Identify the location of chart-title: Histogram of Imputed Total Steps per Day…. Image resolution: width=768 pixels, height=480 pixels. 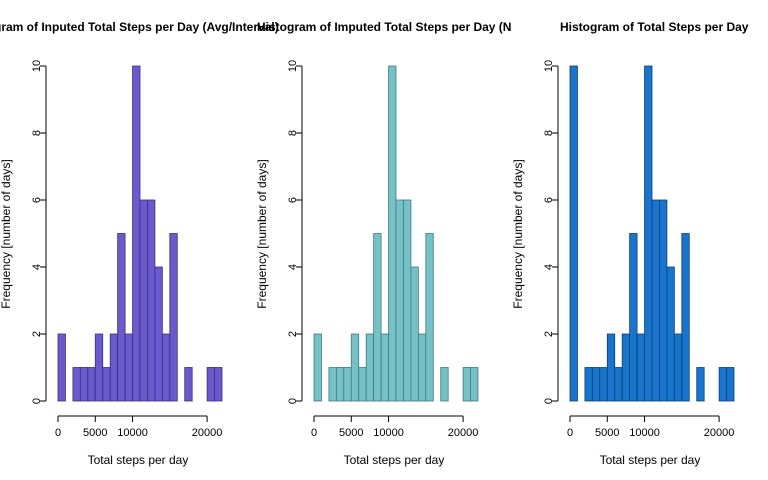
(422, 27).